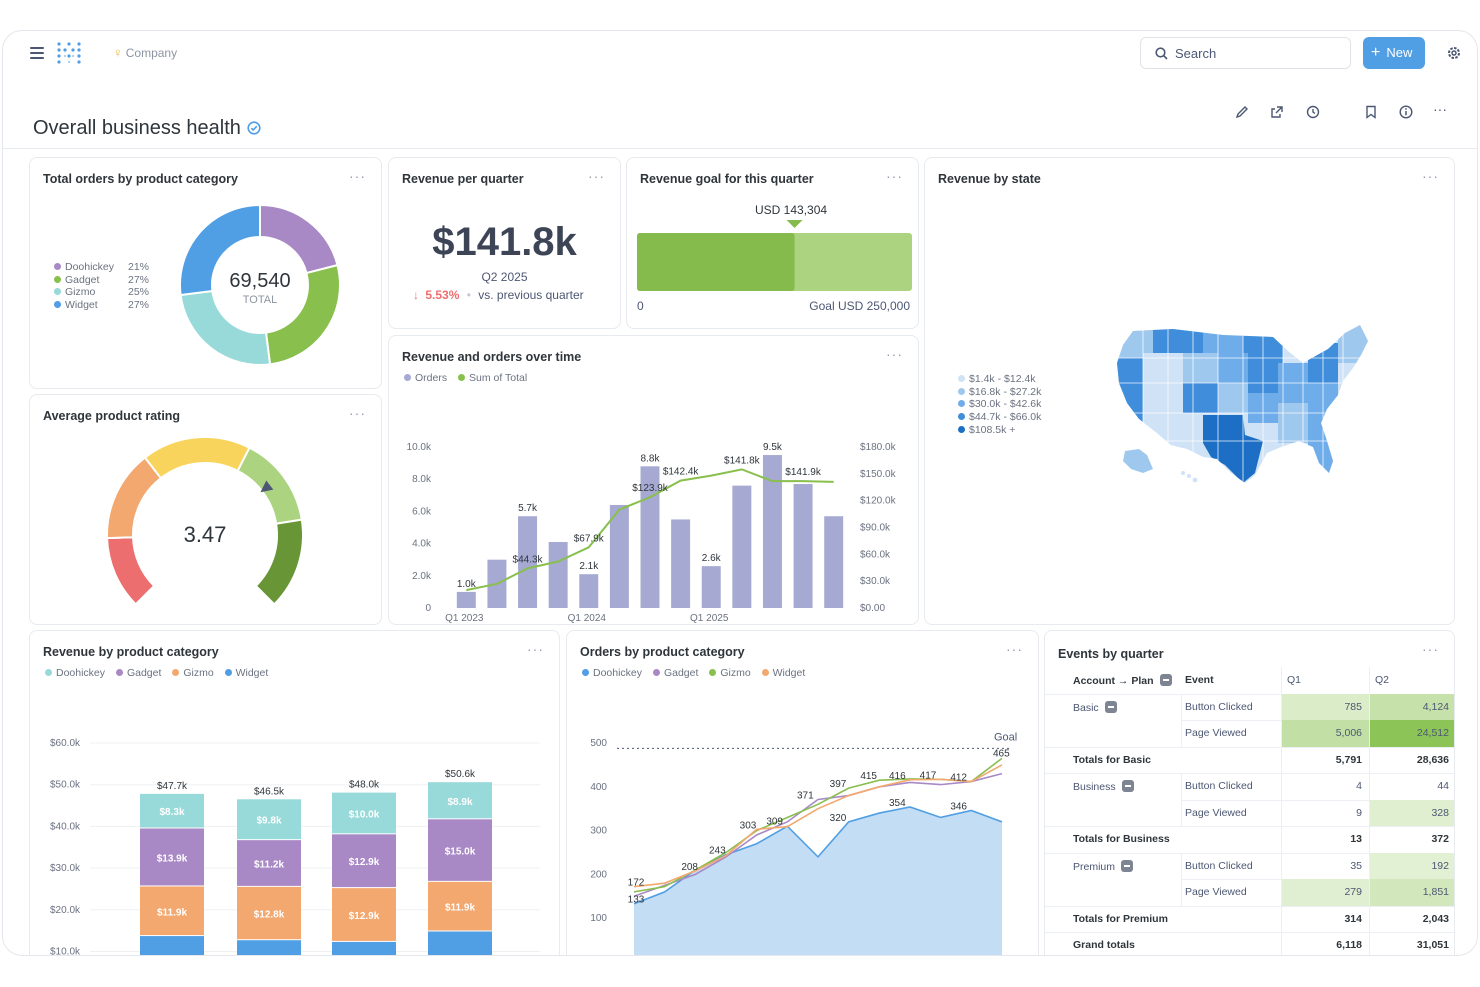 The width and height of the screenshot is (1480, 987). I want to click on revenue-data-label: $141.8k, so click(742, 460).